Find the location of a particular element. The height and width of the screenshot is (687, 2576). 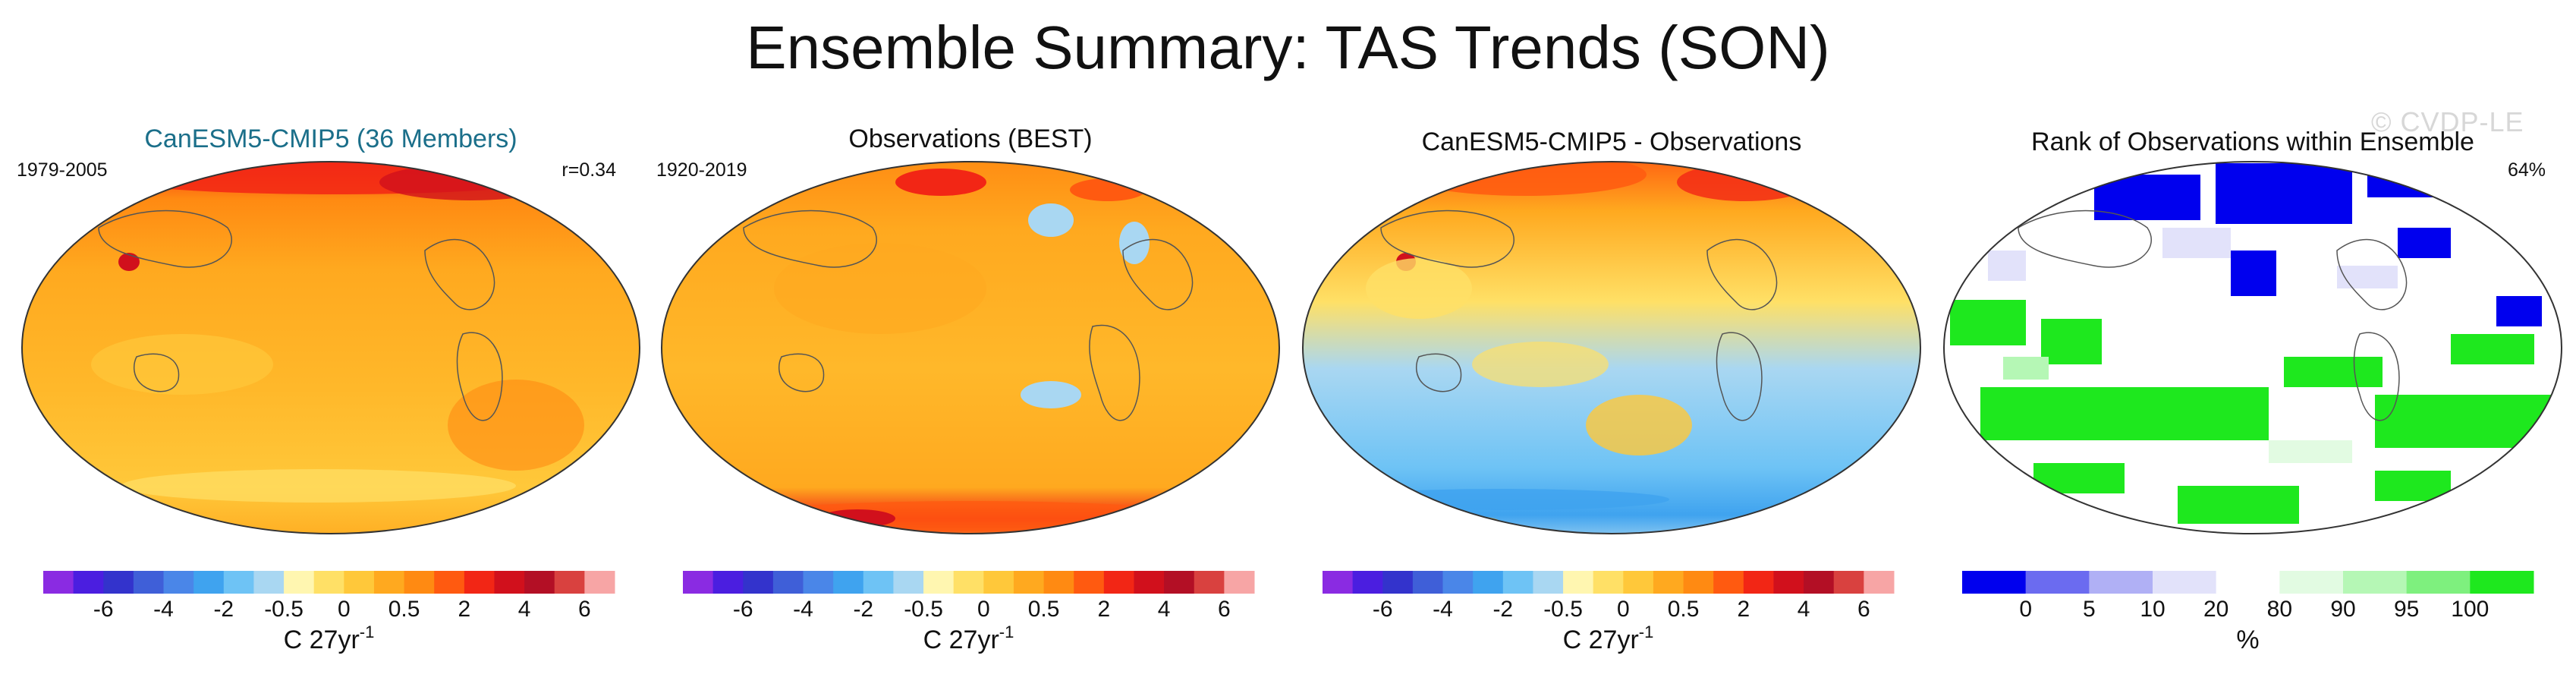

panel-4-map-border is located at coordinates (2252, 347).